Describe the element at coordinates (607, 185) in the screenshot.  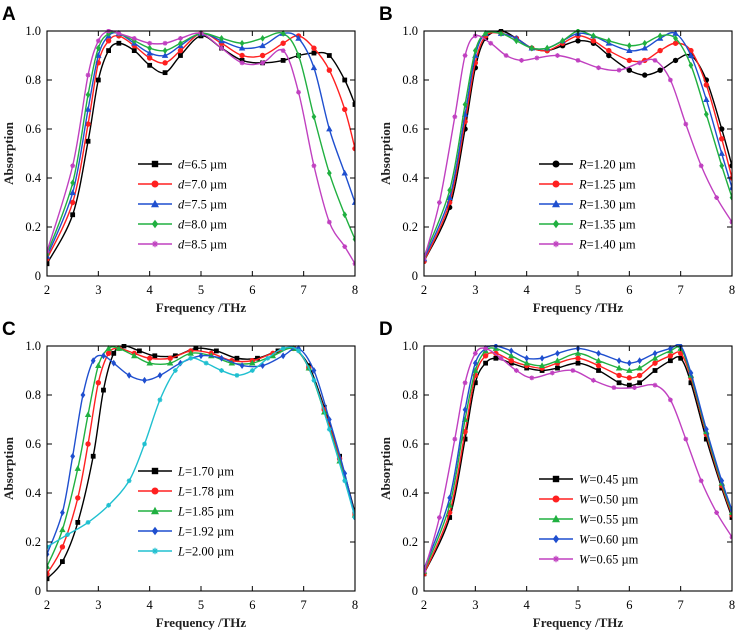
I see `legend-entry-1: R=1.25 µm` at that location.